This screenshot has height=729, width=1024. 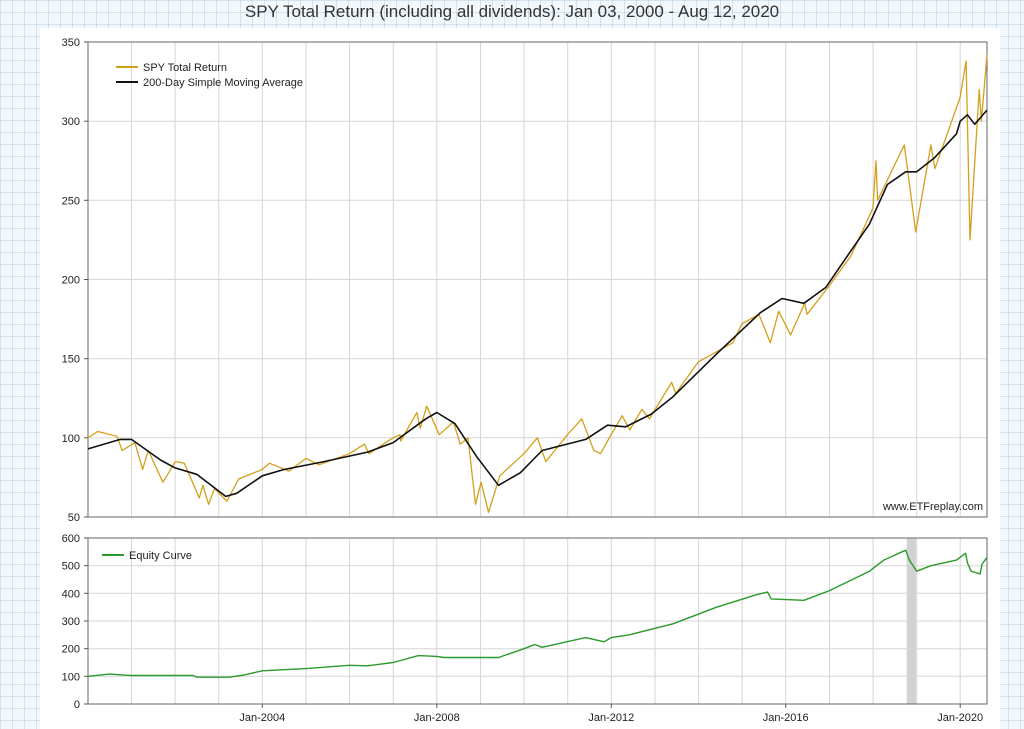 I want to click on top-chart-y-axis: 50 100 150 200 250 300 350, so click(x=75, y=280).